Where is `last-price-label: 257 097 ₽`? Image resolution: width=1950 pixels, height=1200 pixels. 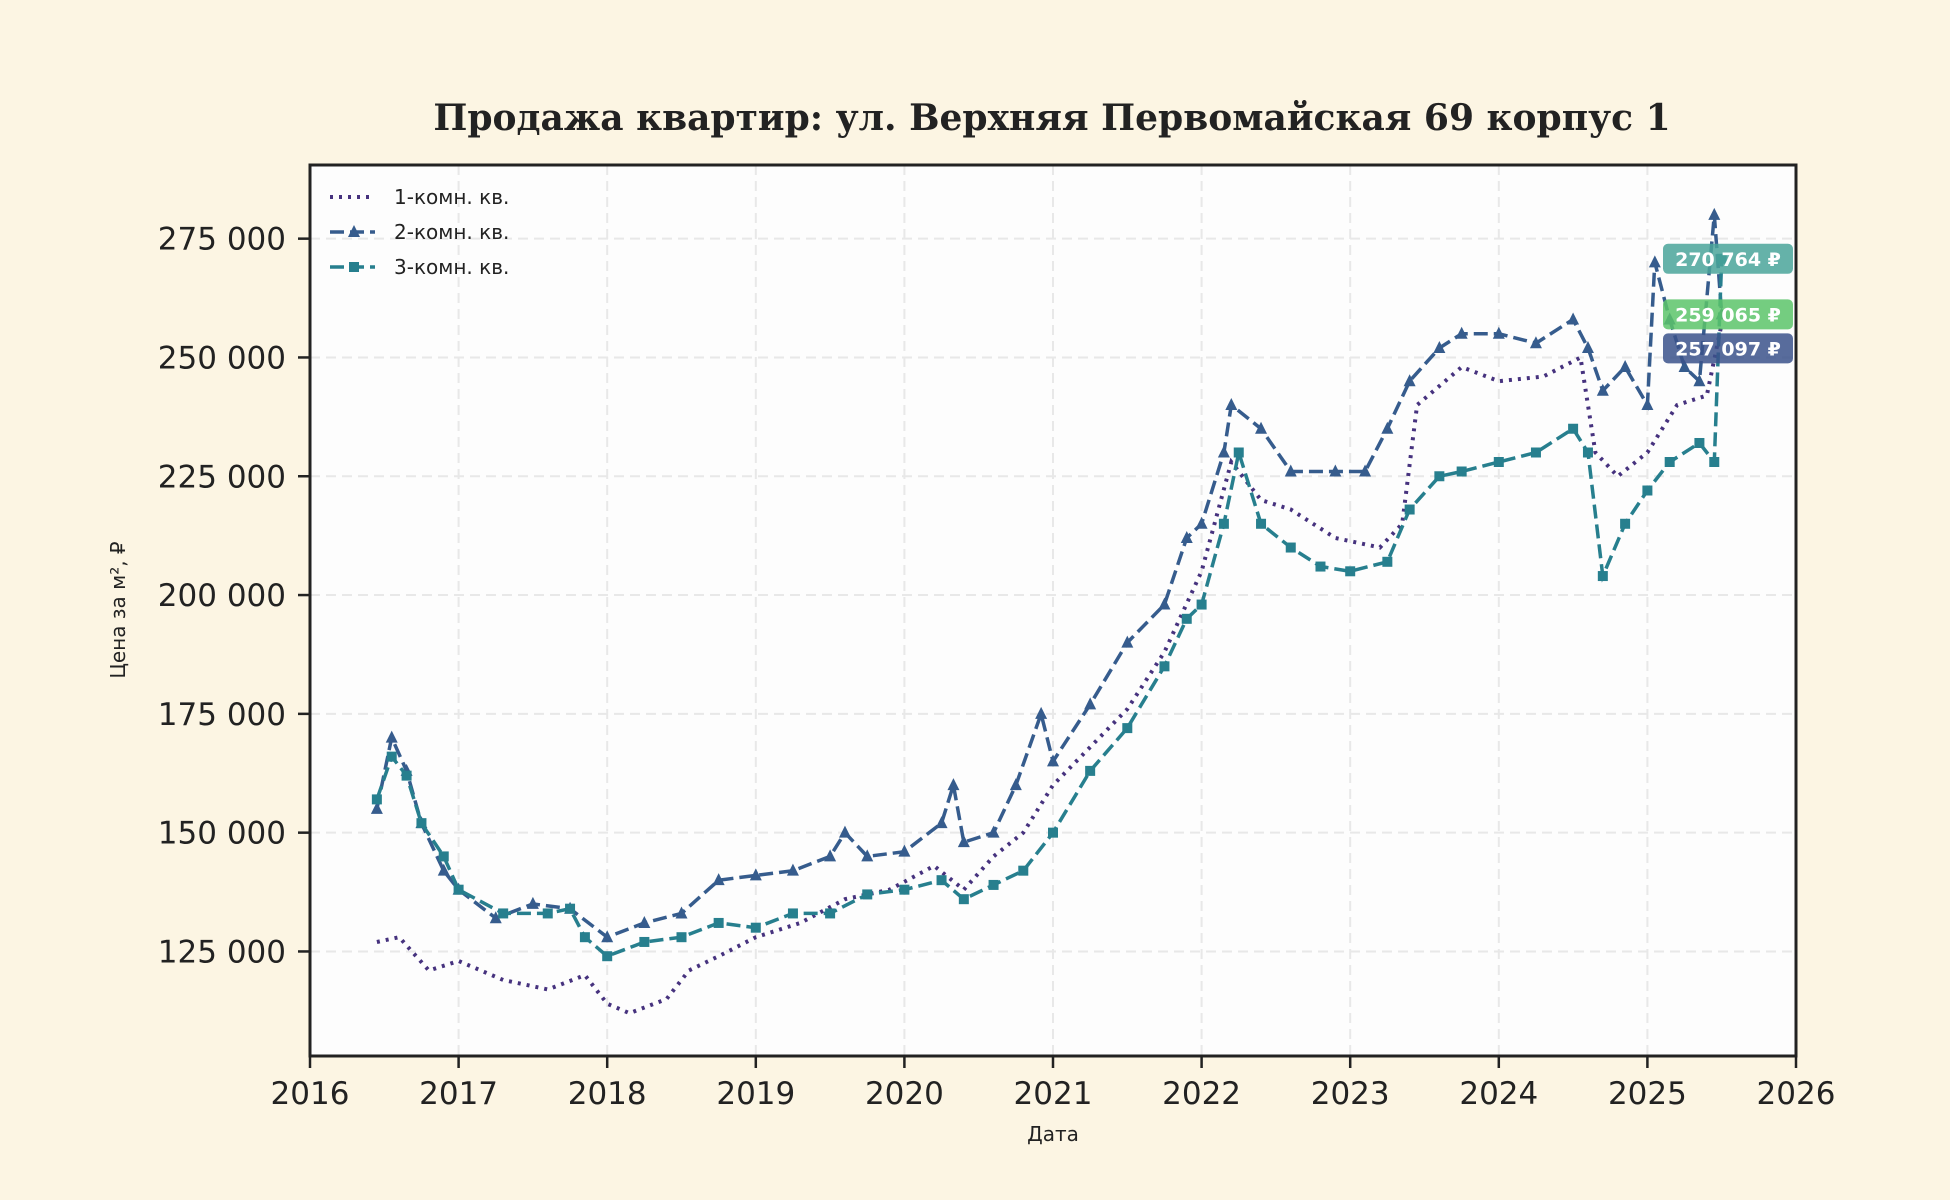 last-price-label: 257 097 ₽ is located at coordinates (1728, 348).